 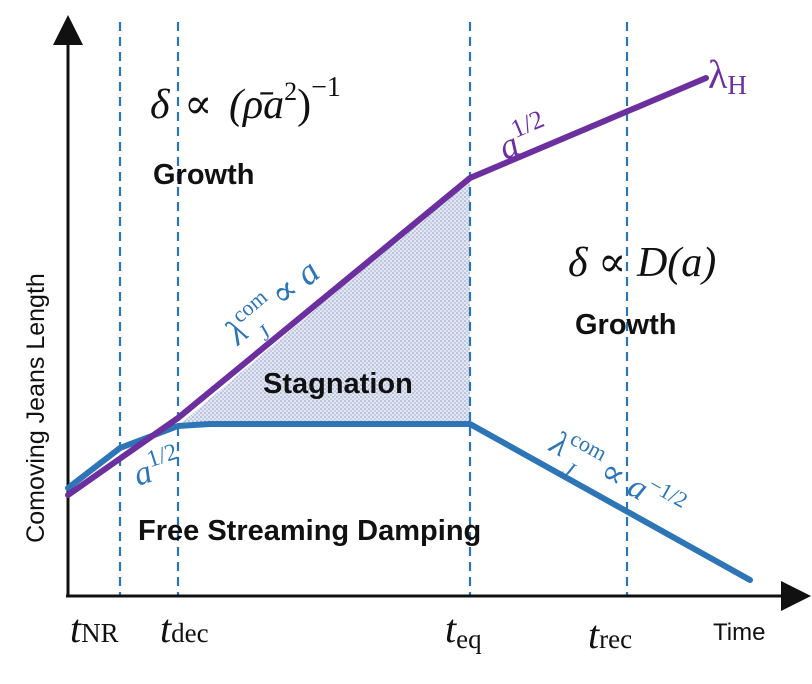 What do you see at coordinates (626, 325) in the screenshot?
I see `growth-label-right: Growth` at bounding box center [626, 325].